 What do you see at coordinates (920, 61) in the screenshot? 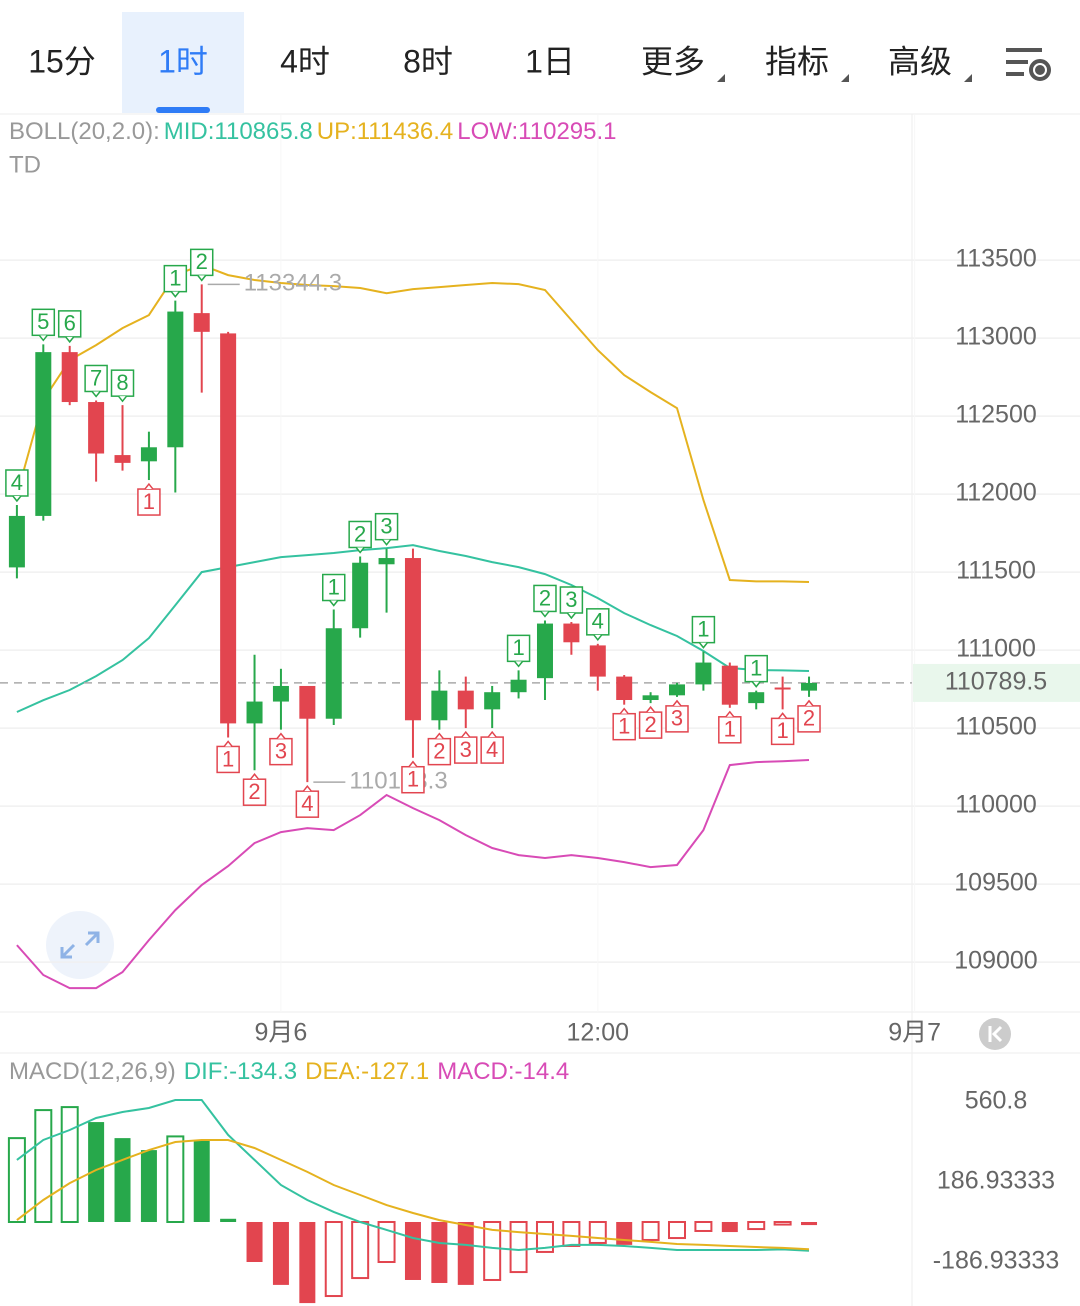
I see `tab: 高级` at bounding box center [920, 61].